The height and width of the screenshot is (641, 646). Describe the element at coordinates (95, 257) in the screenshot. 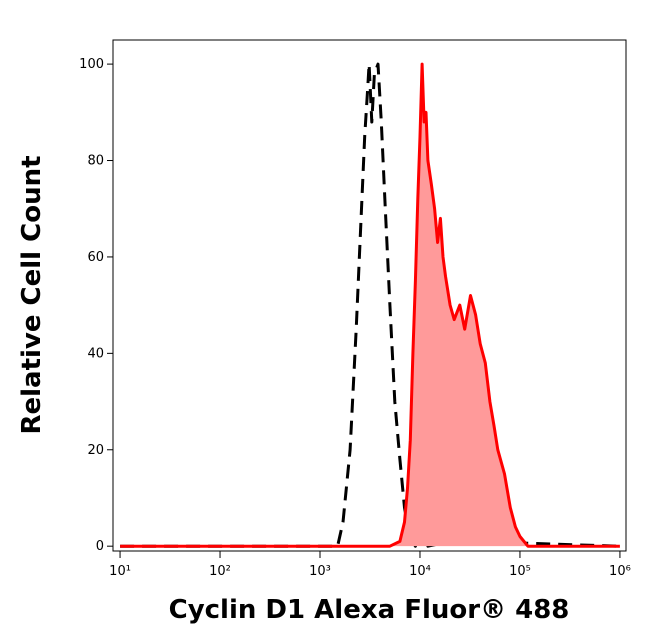

I see `y-tick-label: 60` at that location.